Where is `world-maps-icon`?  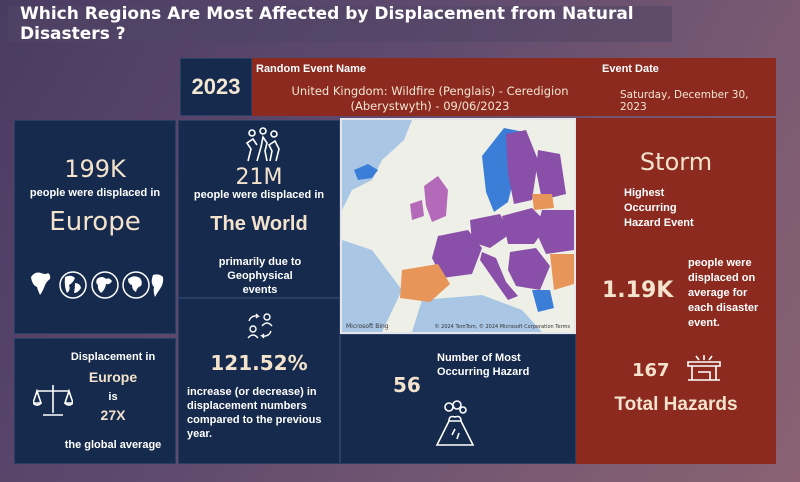
world-maps-icon is located at coordinates (97, 285).